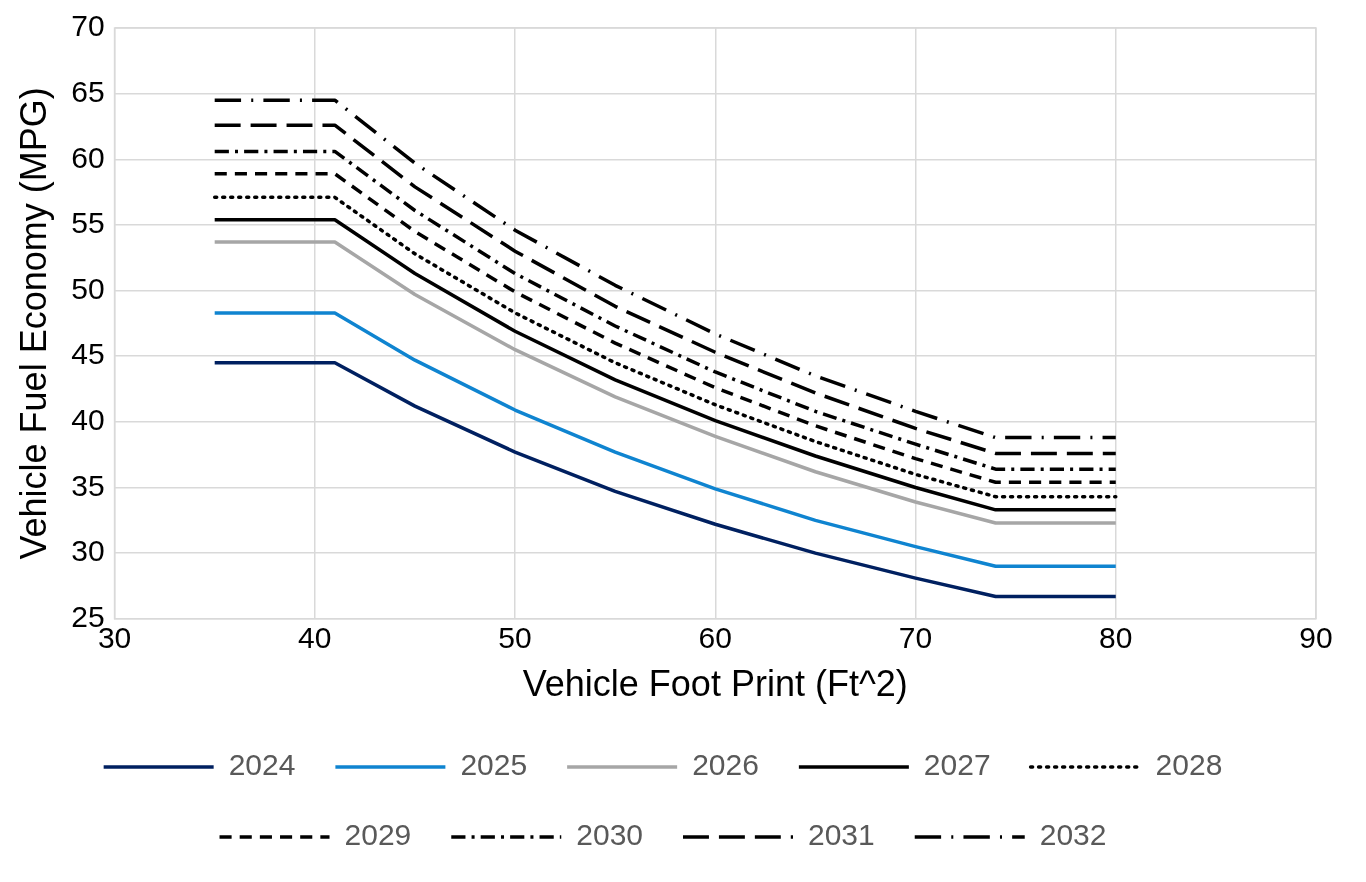  I want to click on x-tick-label: 70, so click(915, 638).